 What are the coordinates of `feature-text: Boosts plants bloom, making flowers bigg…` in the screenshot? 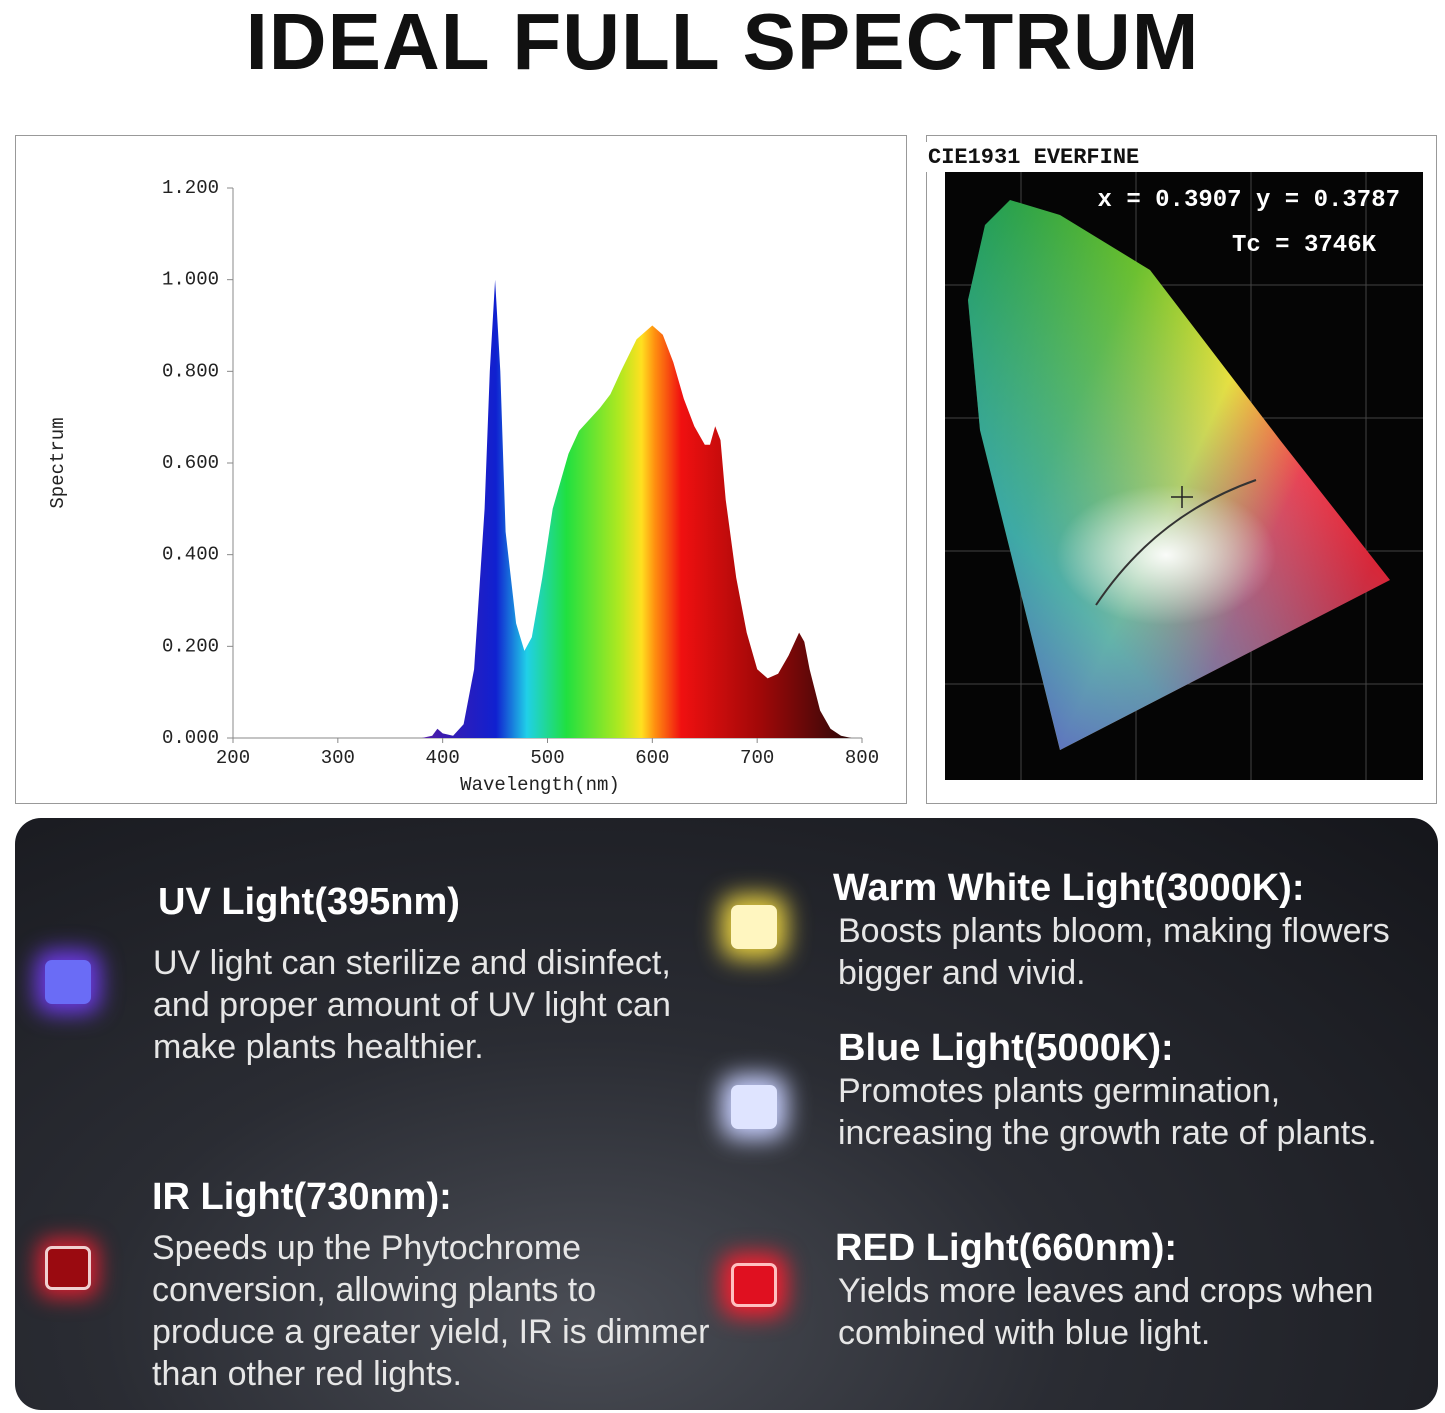 It's located at (1114, 952).